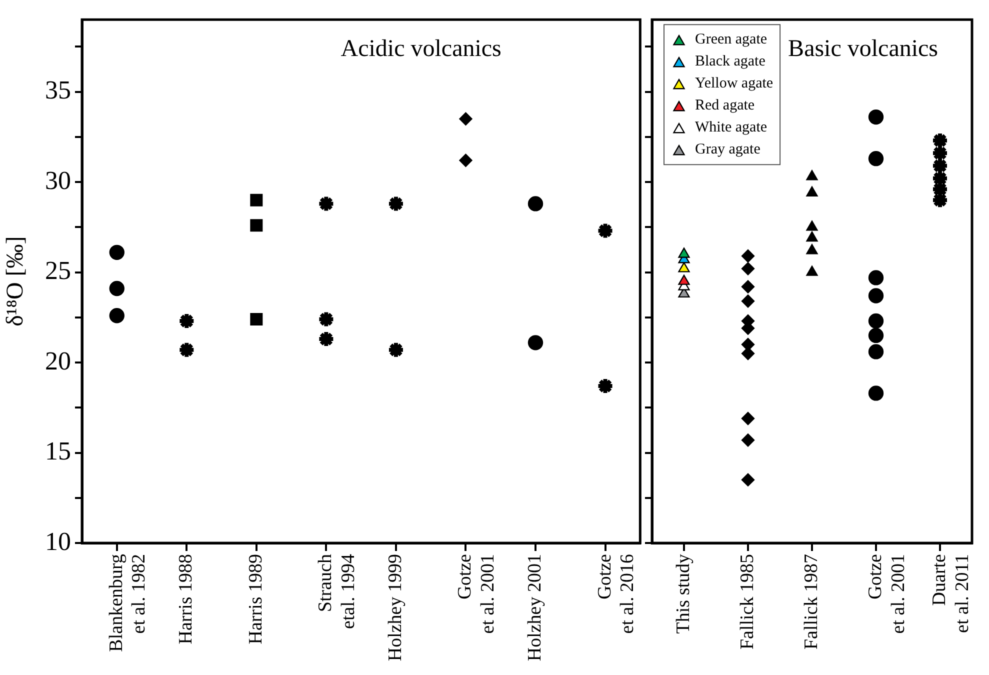 This screenshot has height=675, width=989. What do you see at coordinates (811, 602) in the screenshot?
I see `x-tick-label: Fallick 1987` at bounding box center [811, 602].